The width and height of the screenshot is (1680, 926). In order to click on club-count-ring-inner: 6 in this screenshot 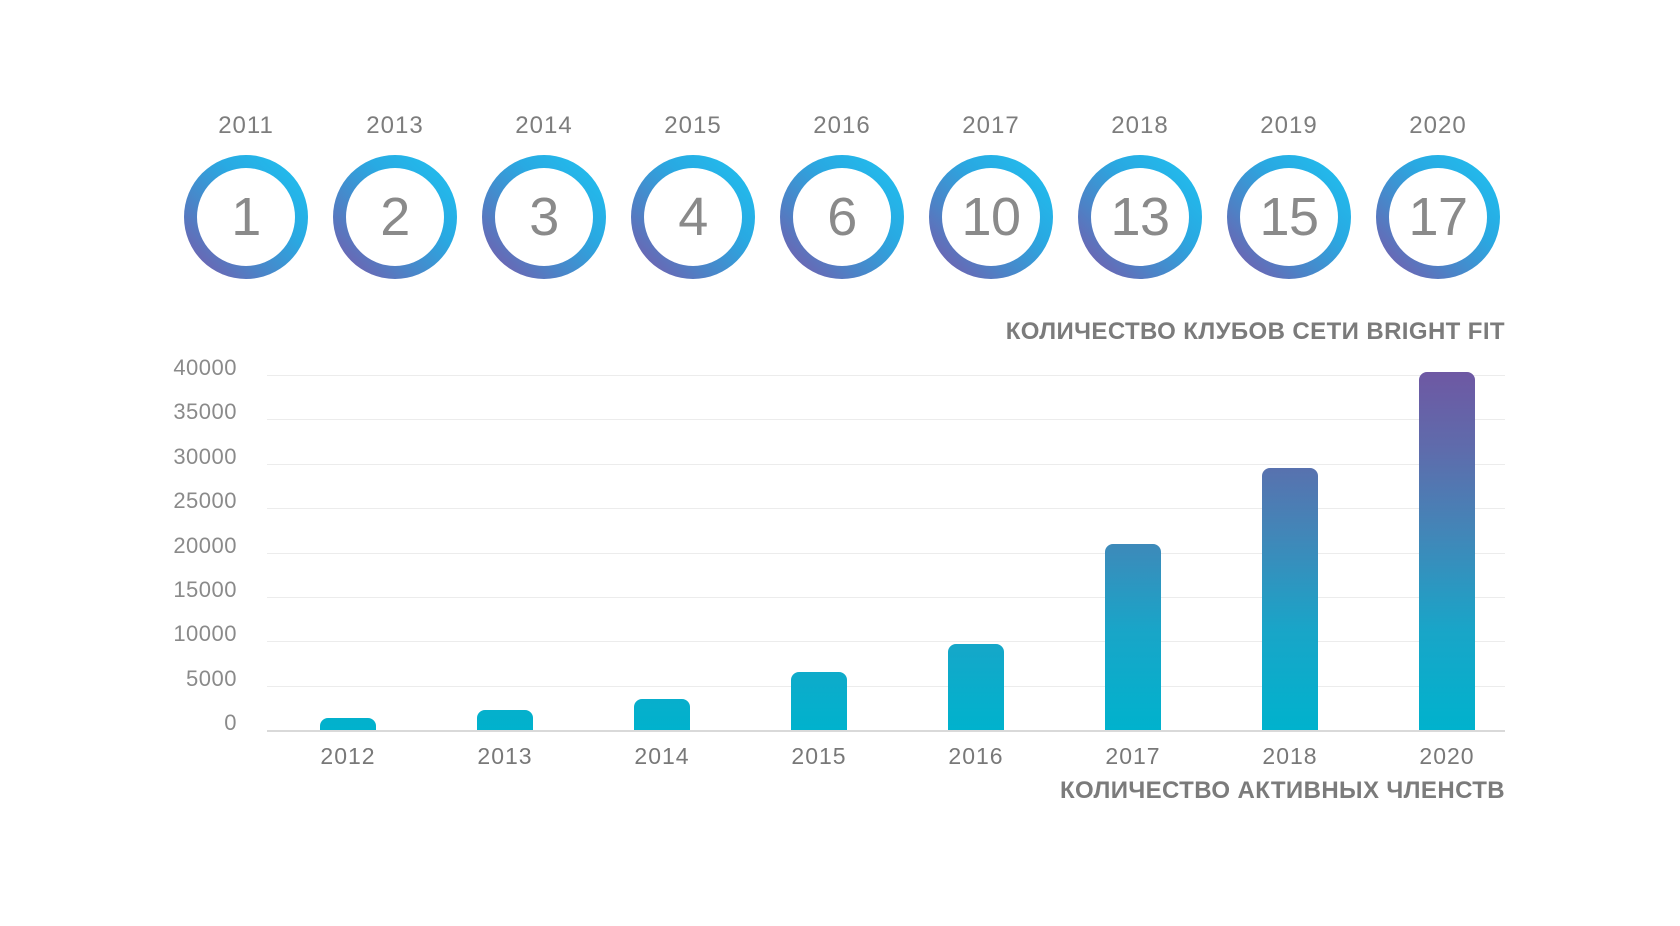, I will do `click(842, 217)`.